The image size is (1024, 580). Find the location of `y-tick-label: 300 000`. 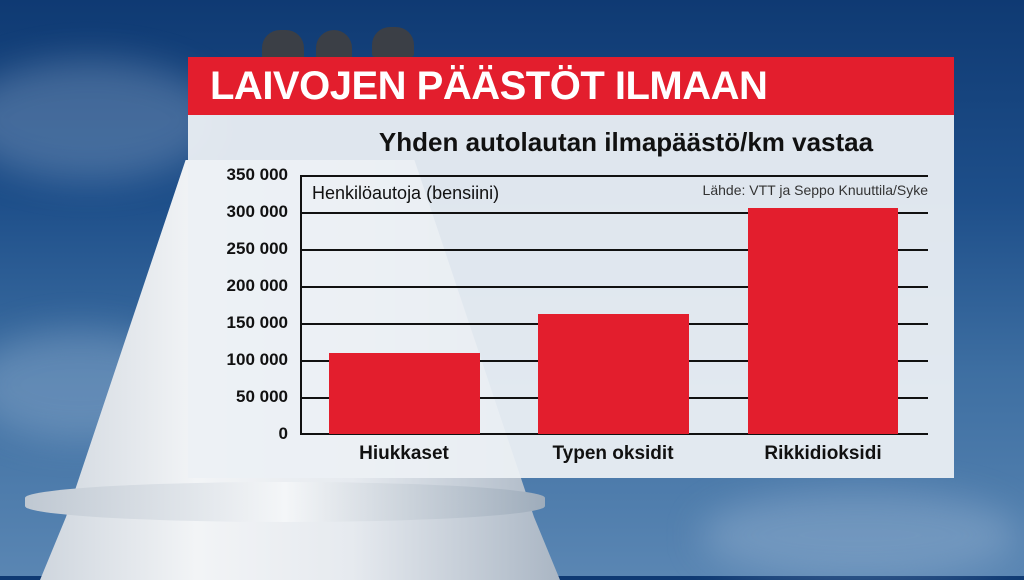

y-tick-label: 300 000 is located at coordinates (257, 211).